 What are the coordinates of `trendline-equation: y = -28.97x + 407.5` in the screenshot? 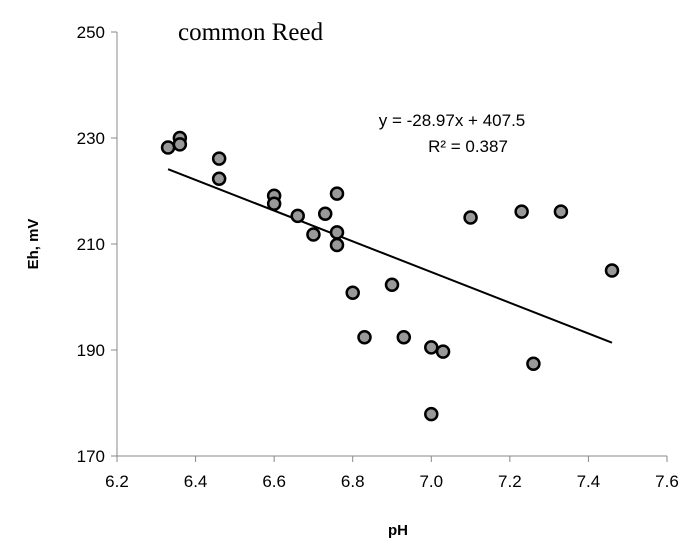 It's located at (452, 120).